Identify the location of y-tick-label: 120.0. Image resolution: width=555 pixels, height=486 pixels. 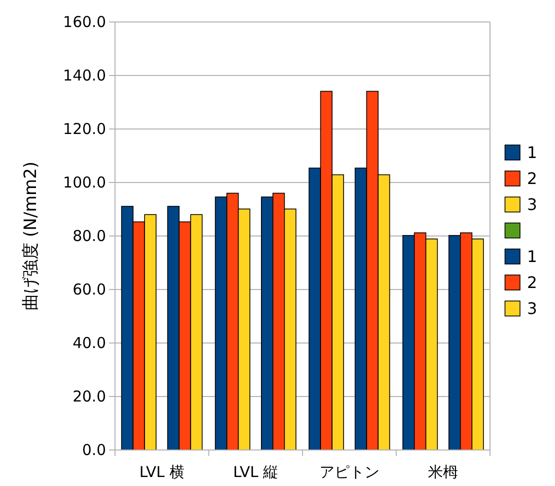
(84, 129).